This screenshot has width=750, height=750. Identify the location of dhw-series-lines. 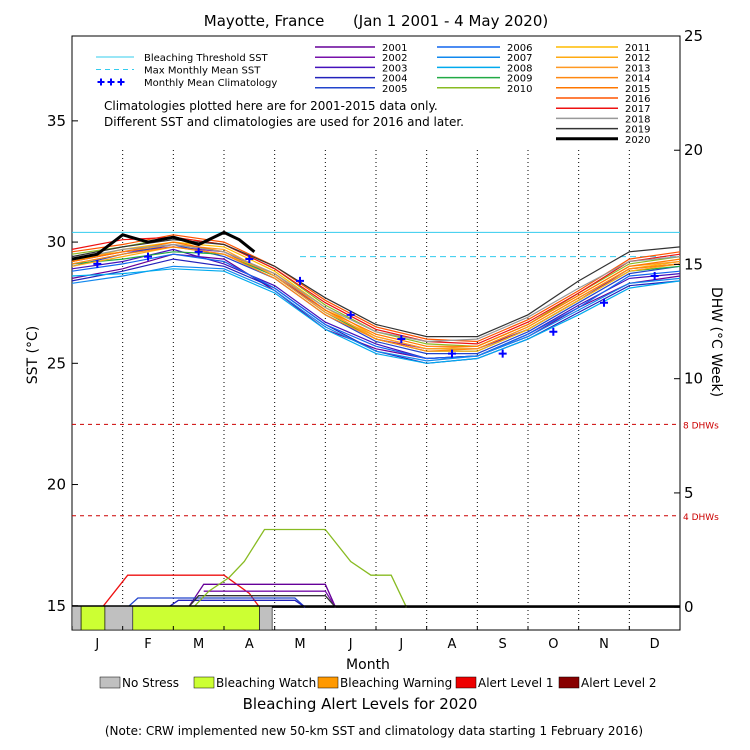
(376, 568).